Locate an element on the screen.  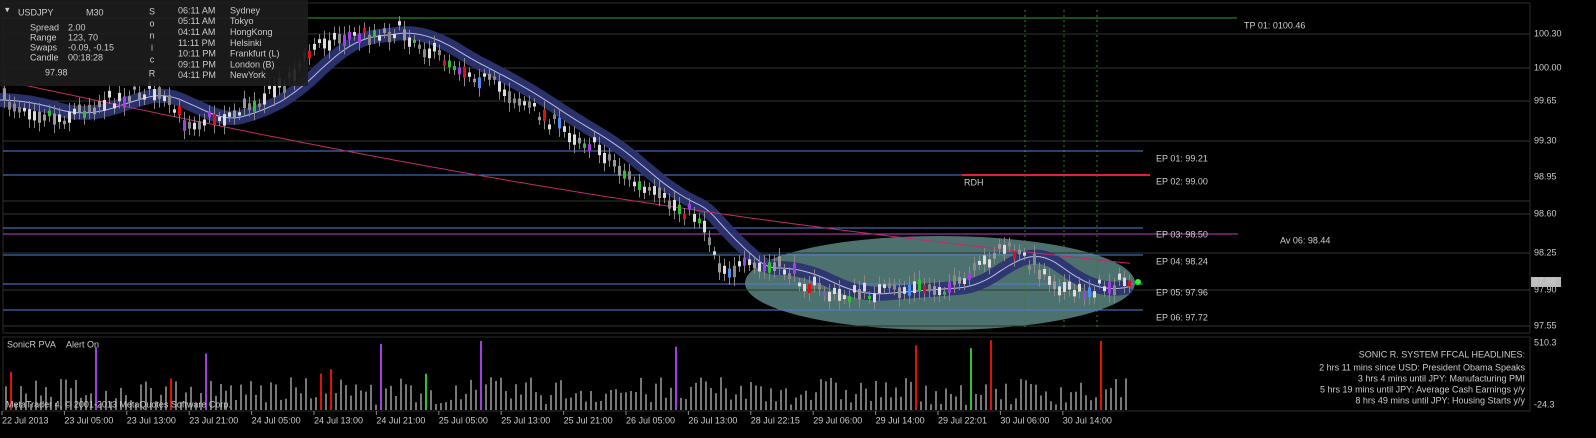
time-label: 29 Jul 14:00 is located at coordinates (900, 420).